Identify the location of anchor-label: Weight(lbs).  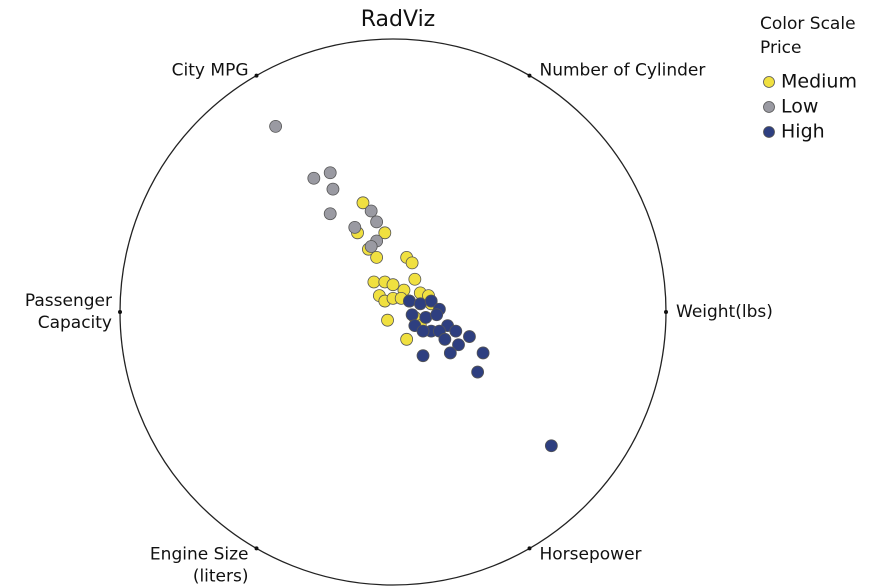
(724, 312).